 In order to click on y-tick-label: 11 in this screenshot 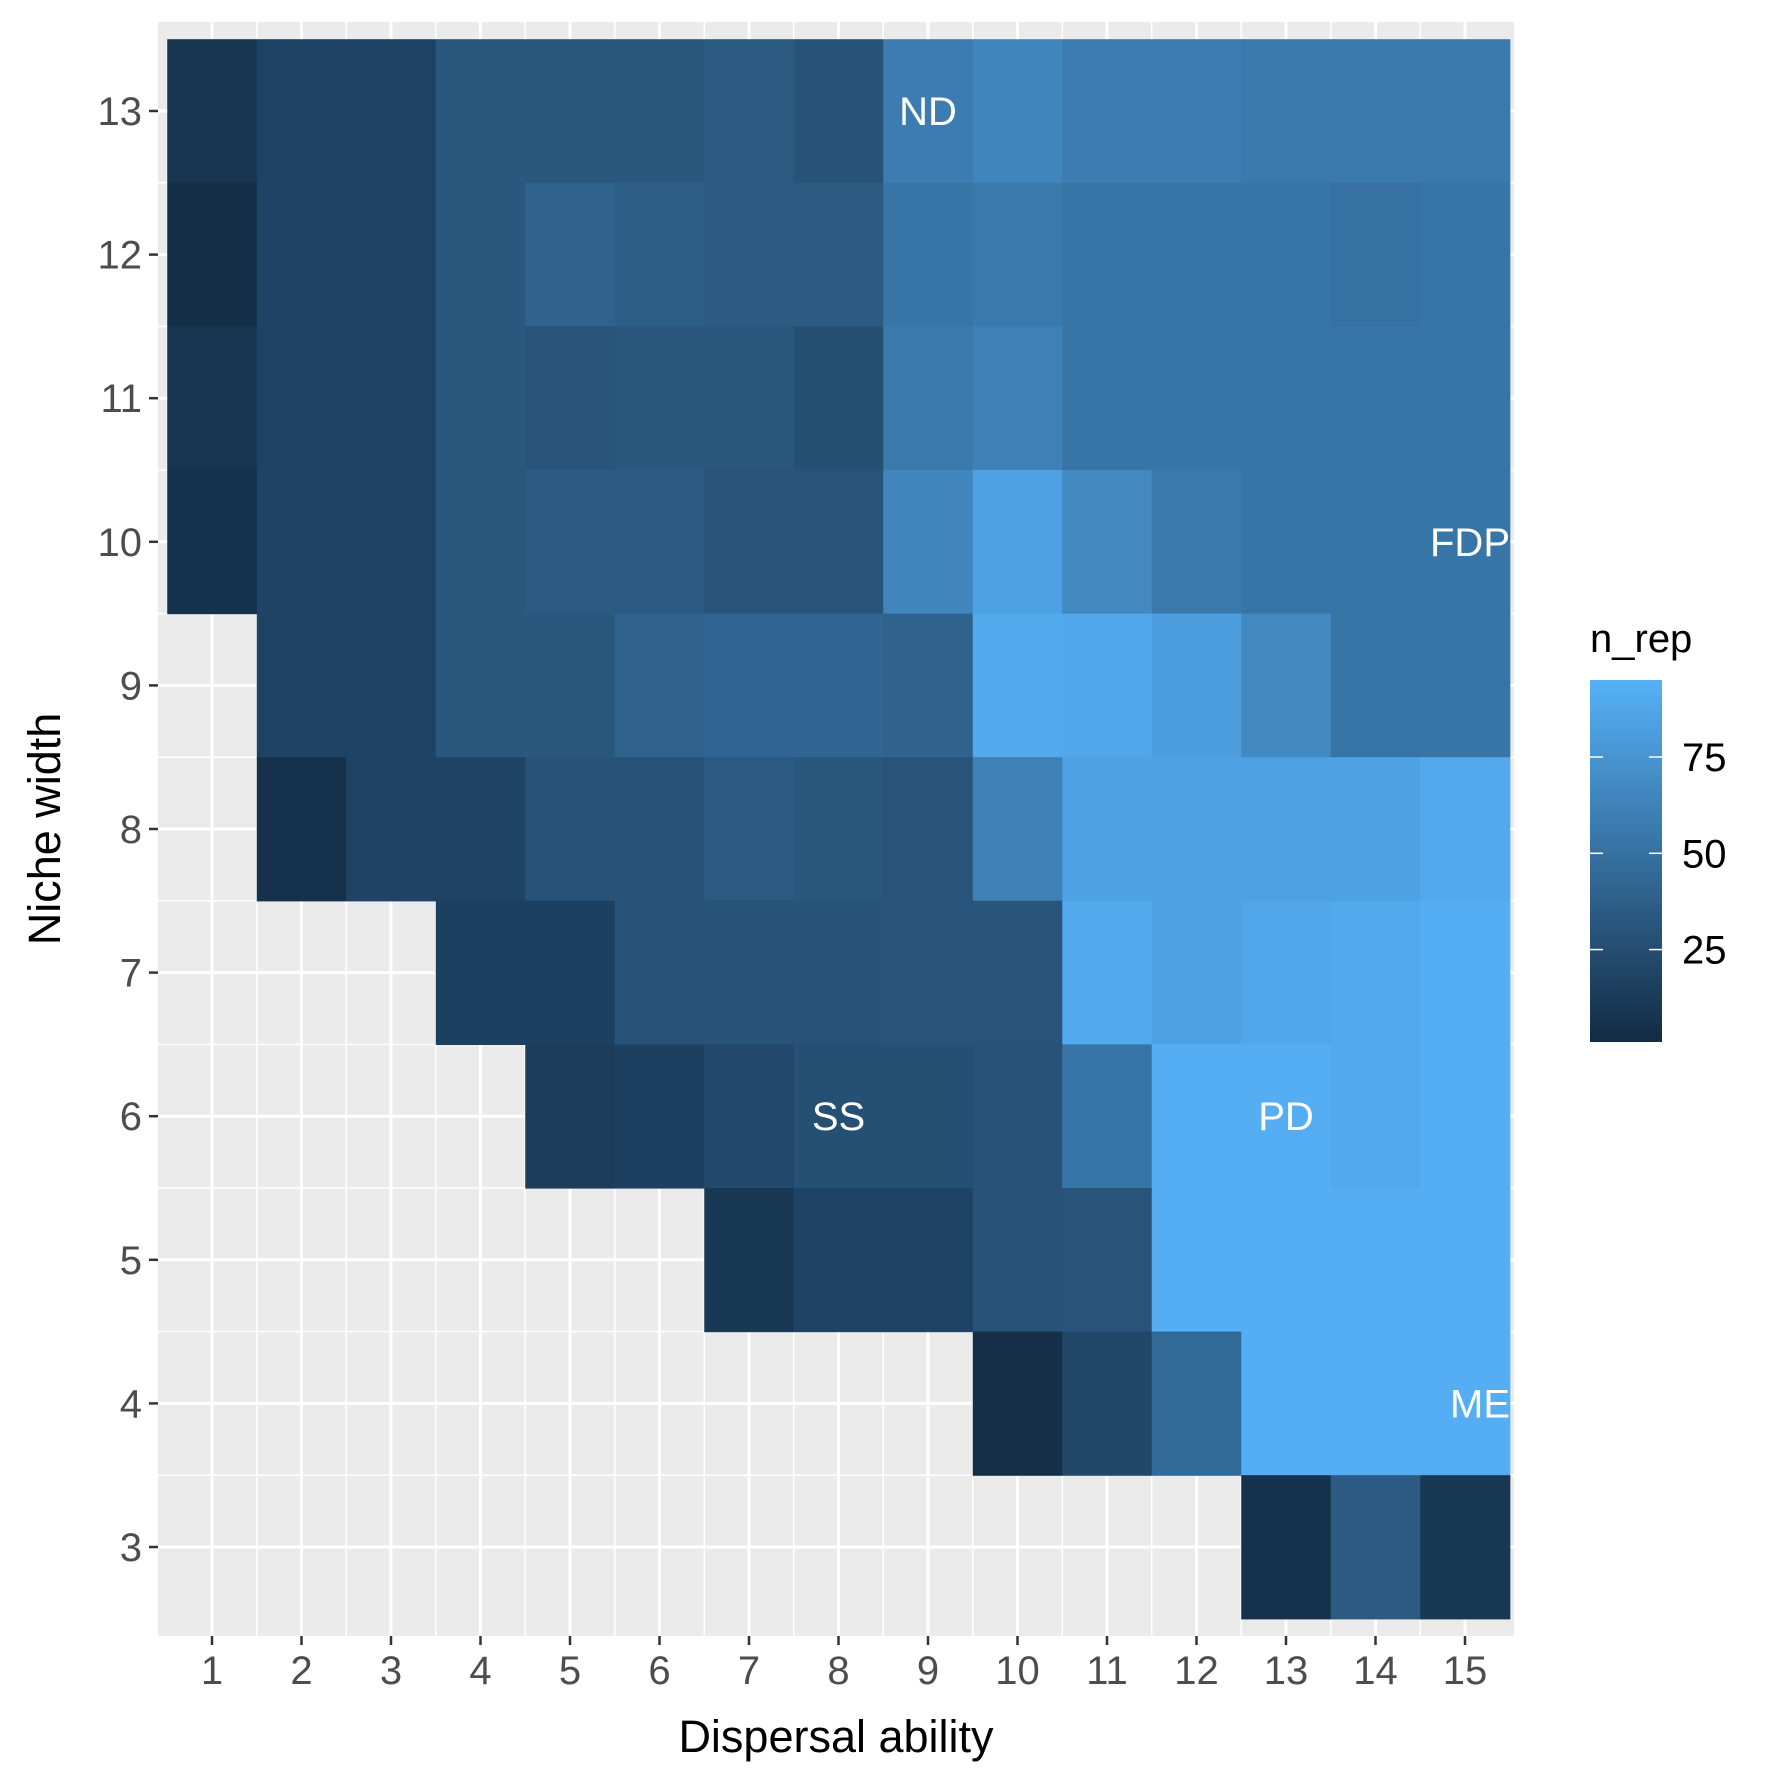, I will do `click(121, 399)`.